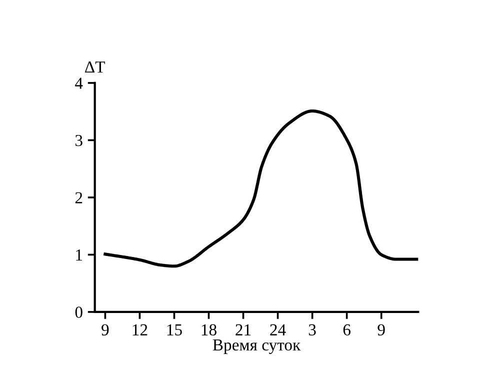  I want to click on x-tick-label: 3, so click(312, 330).